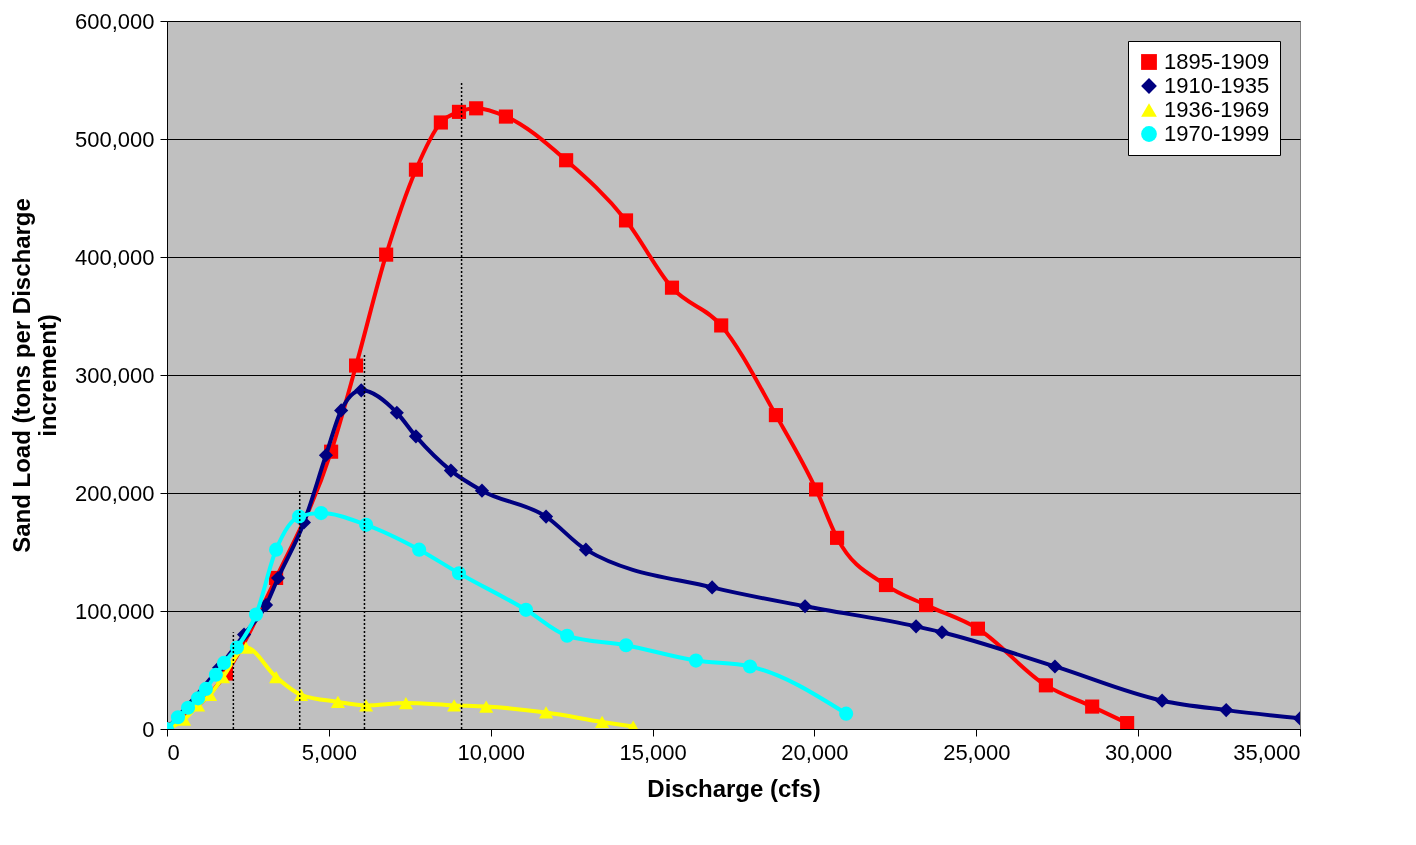  What do you see at coordinates (653, 752) in the screenshot?
I see `x-tick-label: 15,000` at bounding box center [653, 752].